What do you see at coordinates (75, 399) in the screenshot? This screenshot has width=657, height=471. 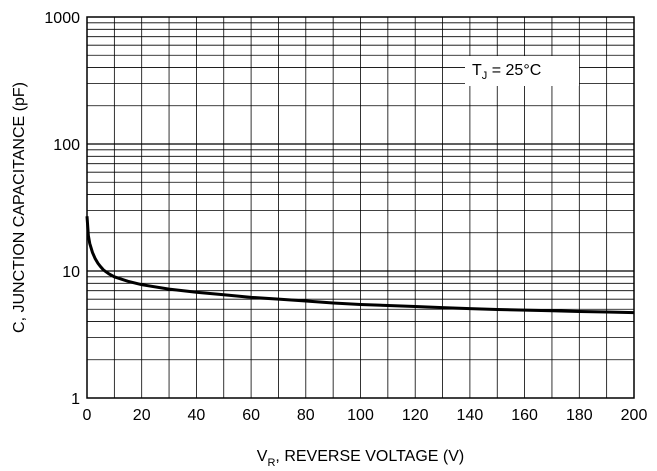 I see `y-tick-label: 1` at bounding box center [75, 399].